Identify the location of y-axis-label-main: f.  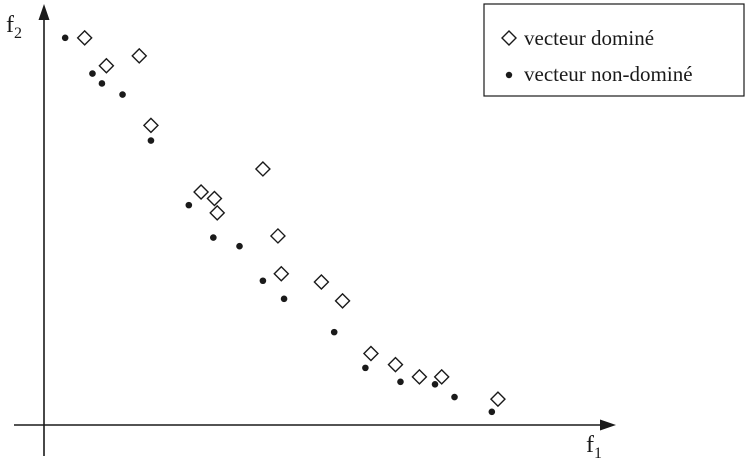
(10, 25).